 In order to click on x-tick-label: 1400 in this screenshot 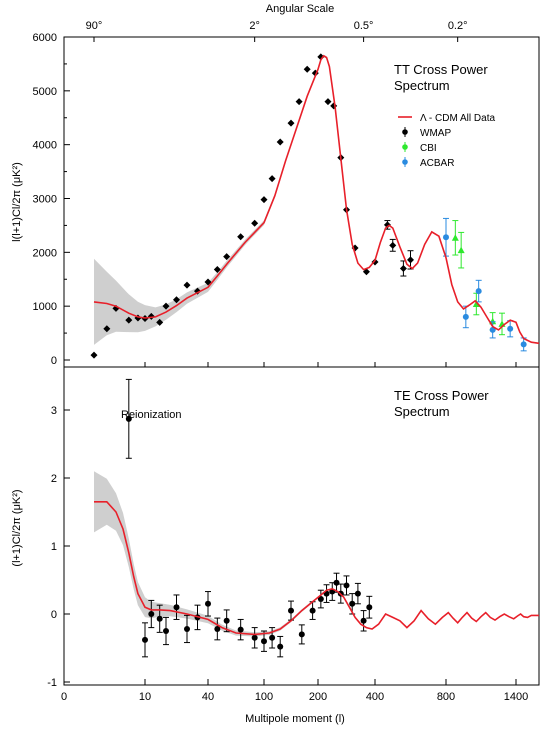, I will do `click(516, 697)`.